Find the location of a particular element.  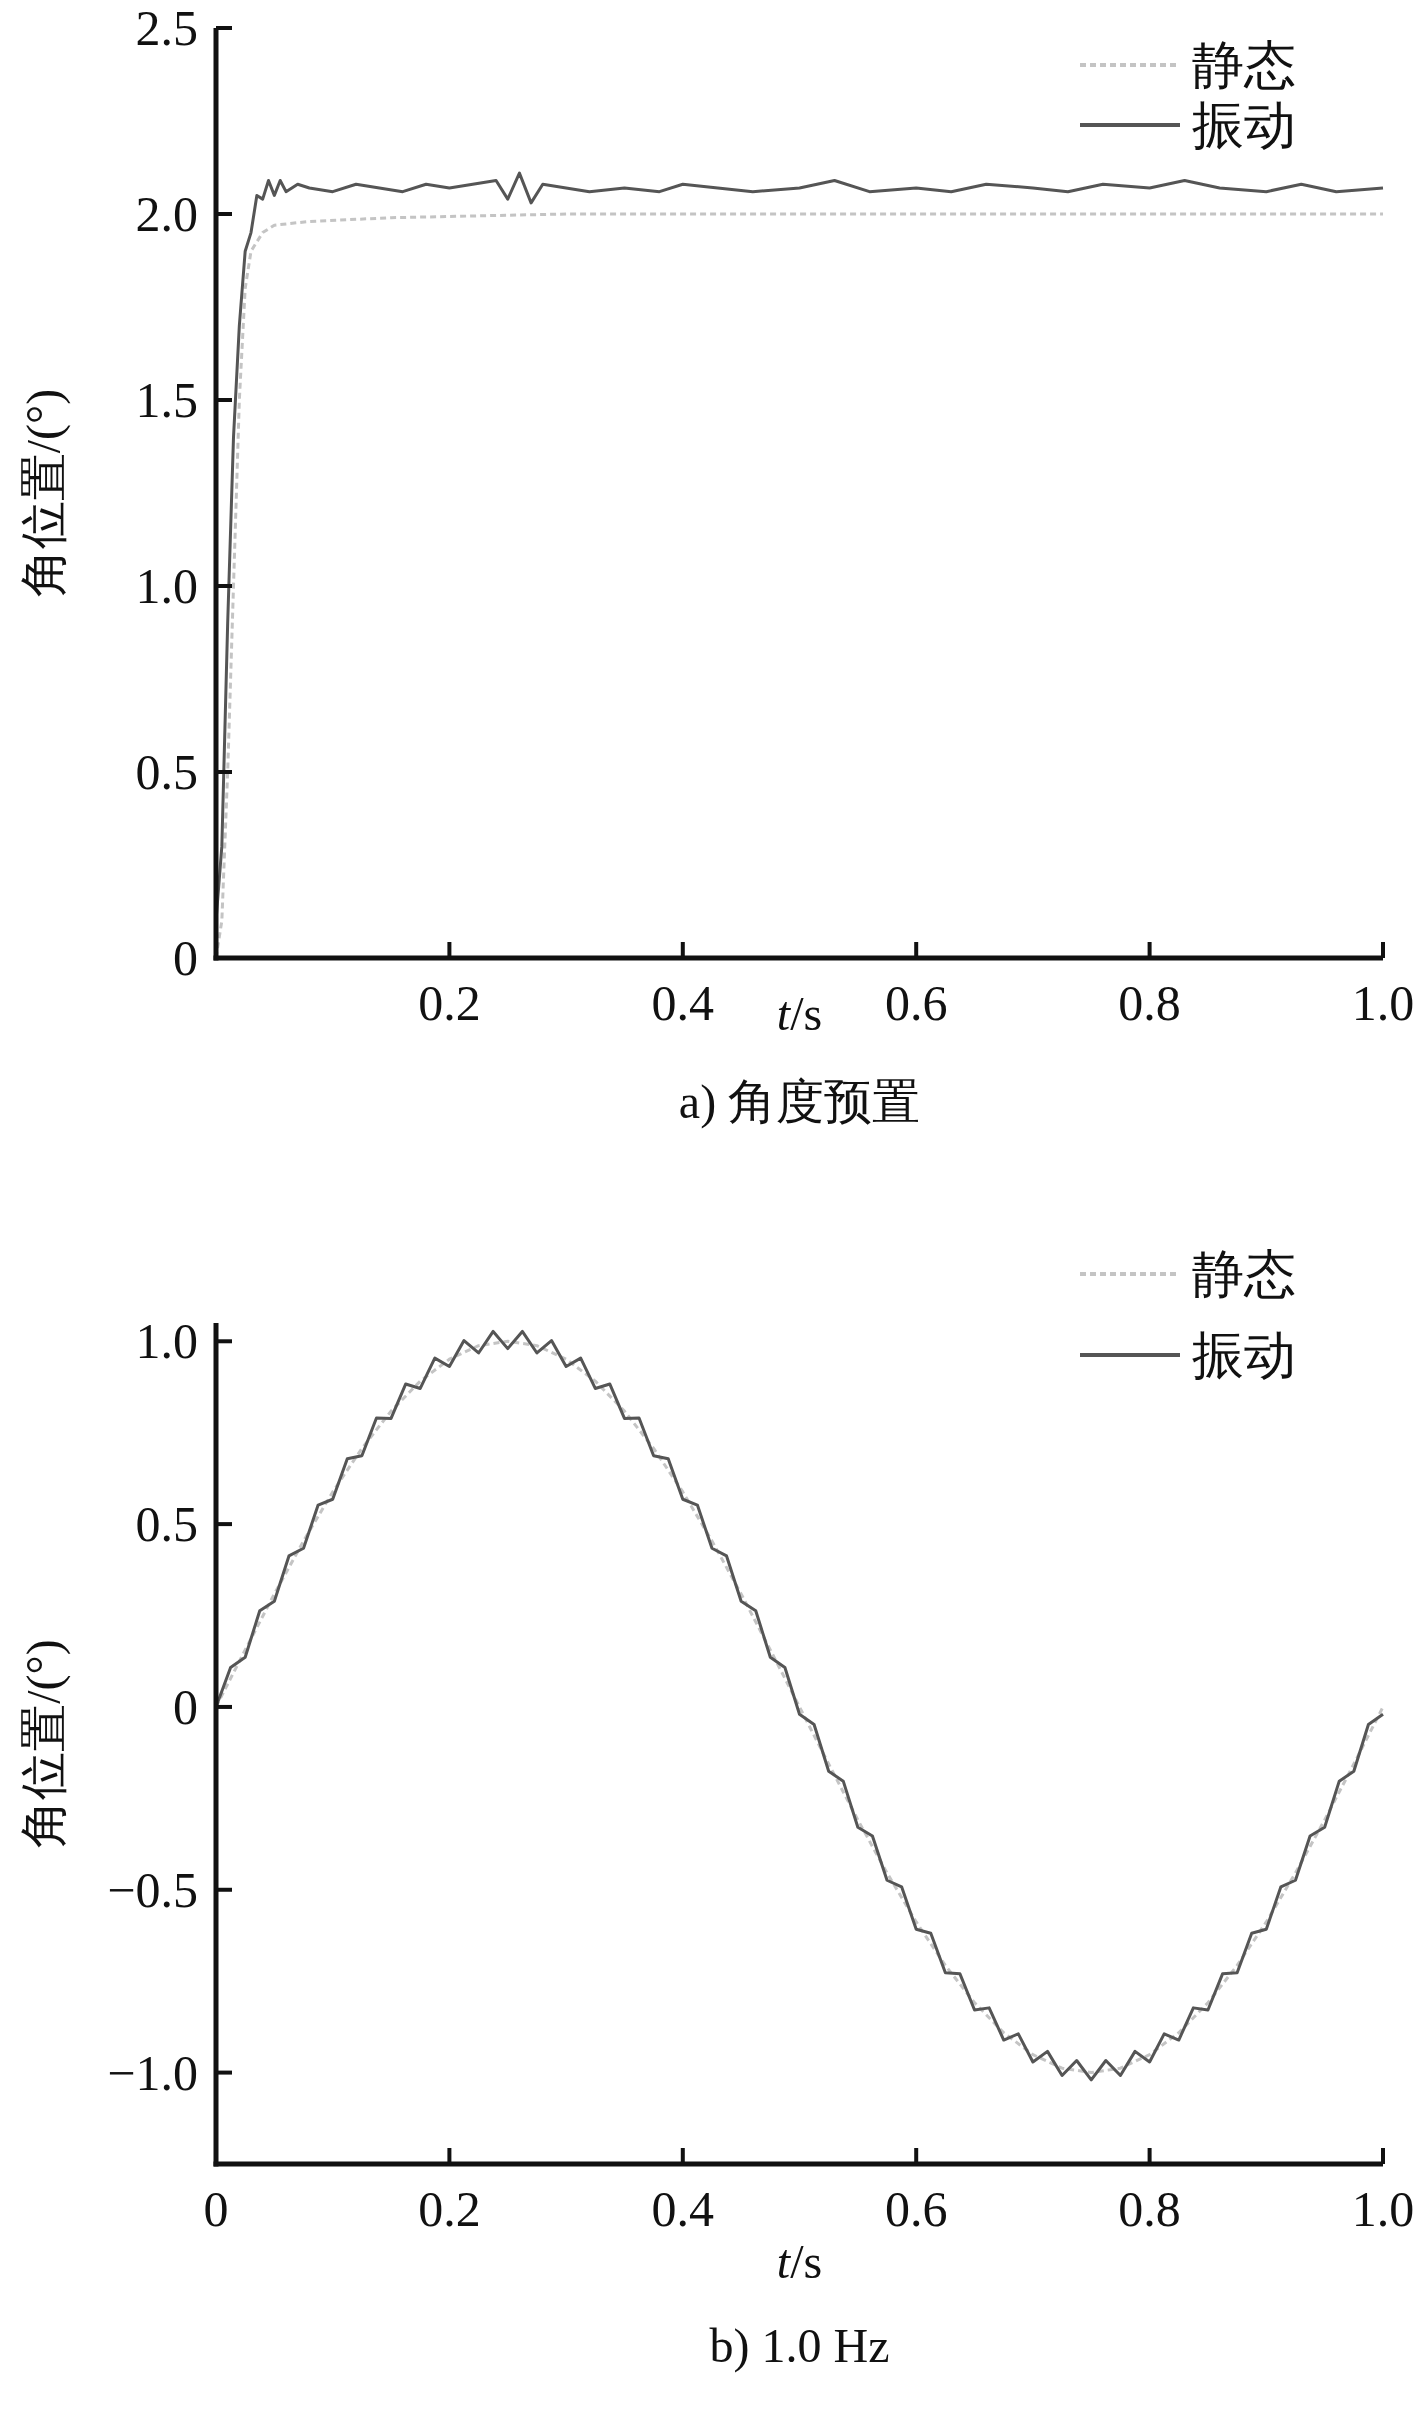

y-tick-label: −1.0 is located at coordinates (152, 2072).